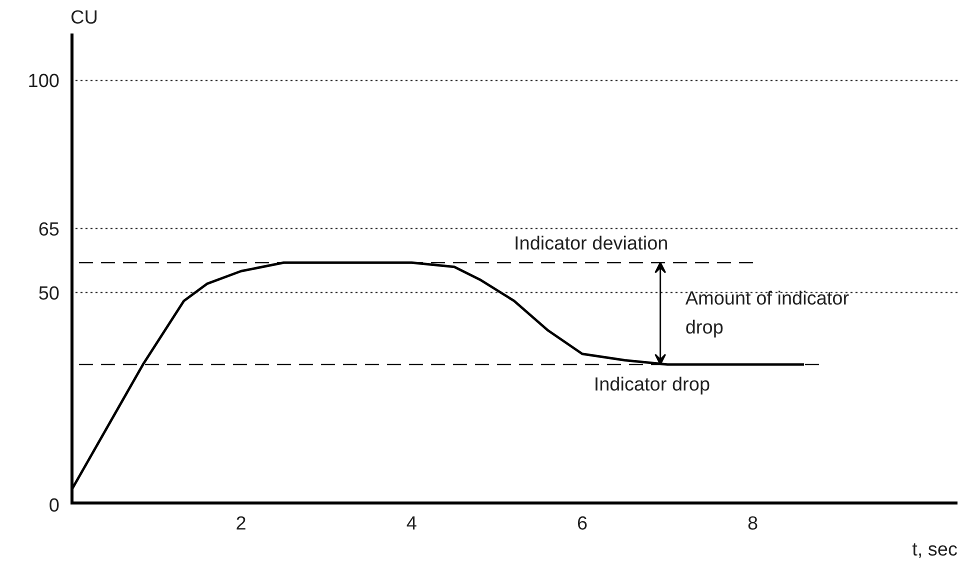  Describe the element at coordinates (44, 81) in the screenshot. I see `y-tick-label: 100` at that location.